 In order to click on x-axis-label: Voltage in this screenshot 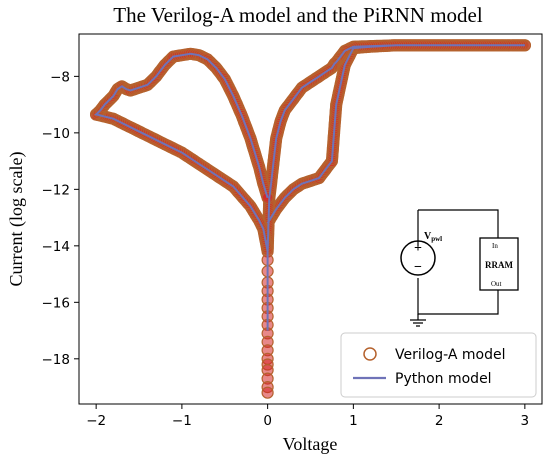, I will do `click(310, 444)`.